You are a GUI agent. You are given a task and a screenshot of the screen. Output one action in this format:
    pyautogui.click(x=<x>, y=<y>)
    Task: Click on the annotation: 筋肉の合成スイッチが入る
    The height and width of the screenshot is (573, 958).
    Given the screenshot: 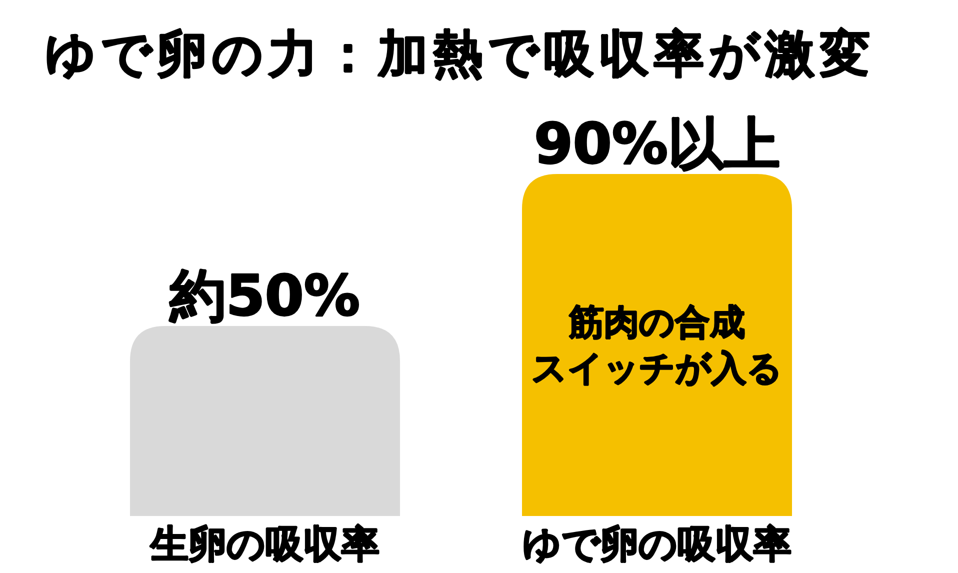 What is the action you would take?
    pyautogui.click(x=657, y=346)
    